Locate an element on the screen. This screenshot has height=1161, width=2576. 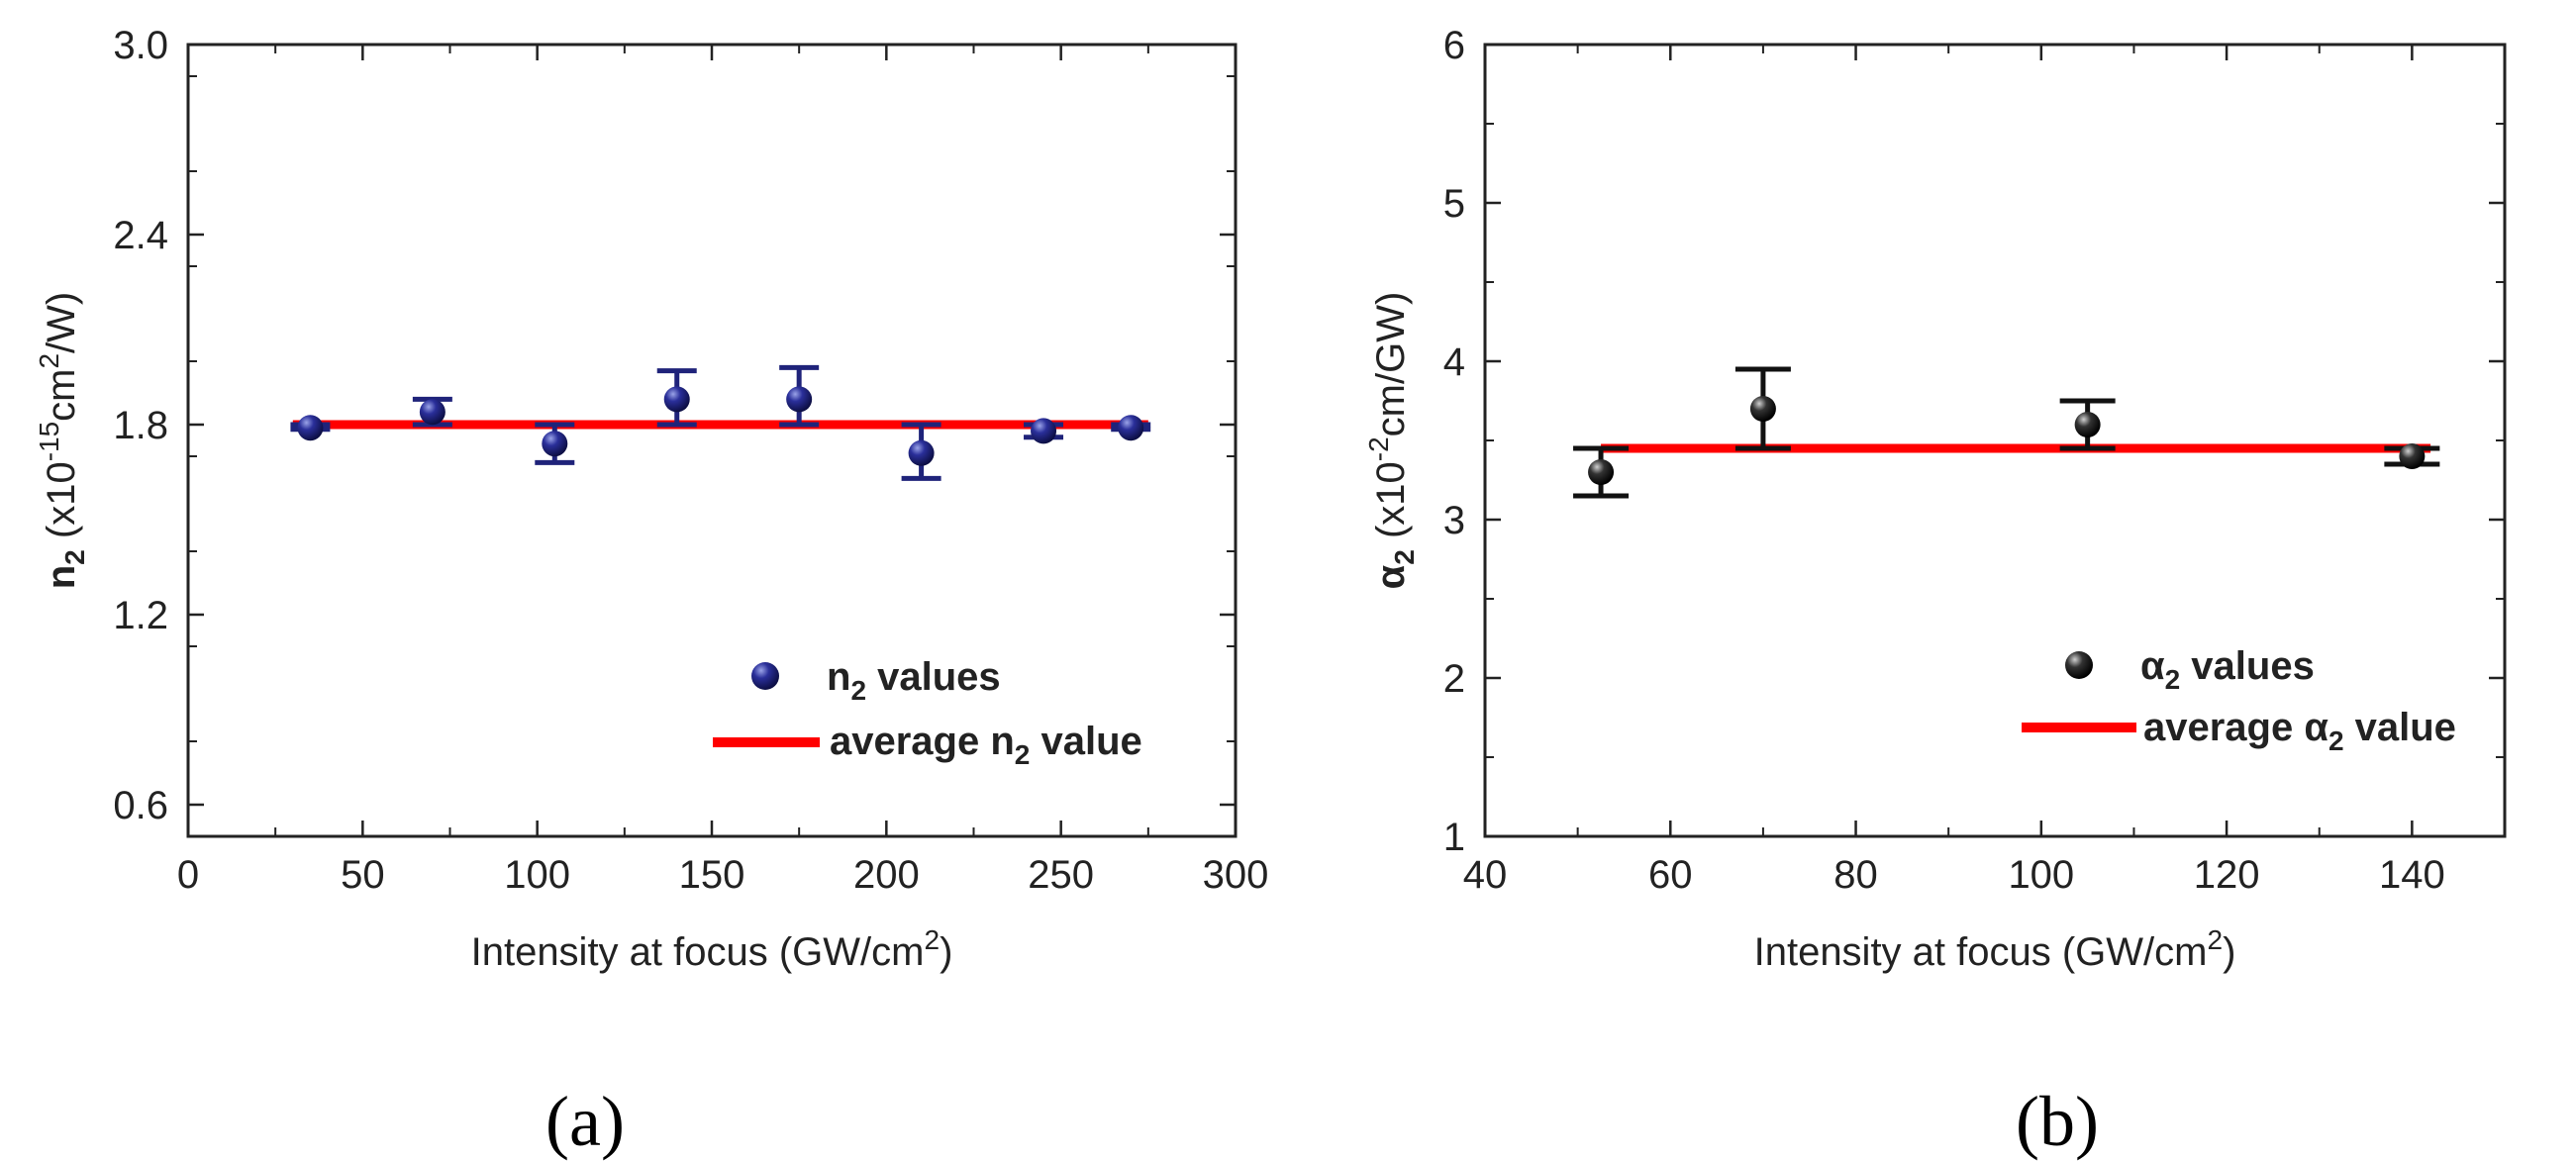
x-tick-label: 150 is located at coordinates (712, 875).